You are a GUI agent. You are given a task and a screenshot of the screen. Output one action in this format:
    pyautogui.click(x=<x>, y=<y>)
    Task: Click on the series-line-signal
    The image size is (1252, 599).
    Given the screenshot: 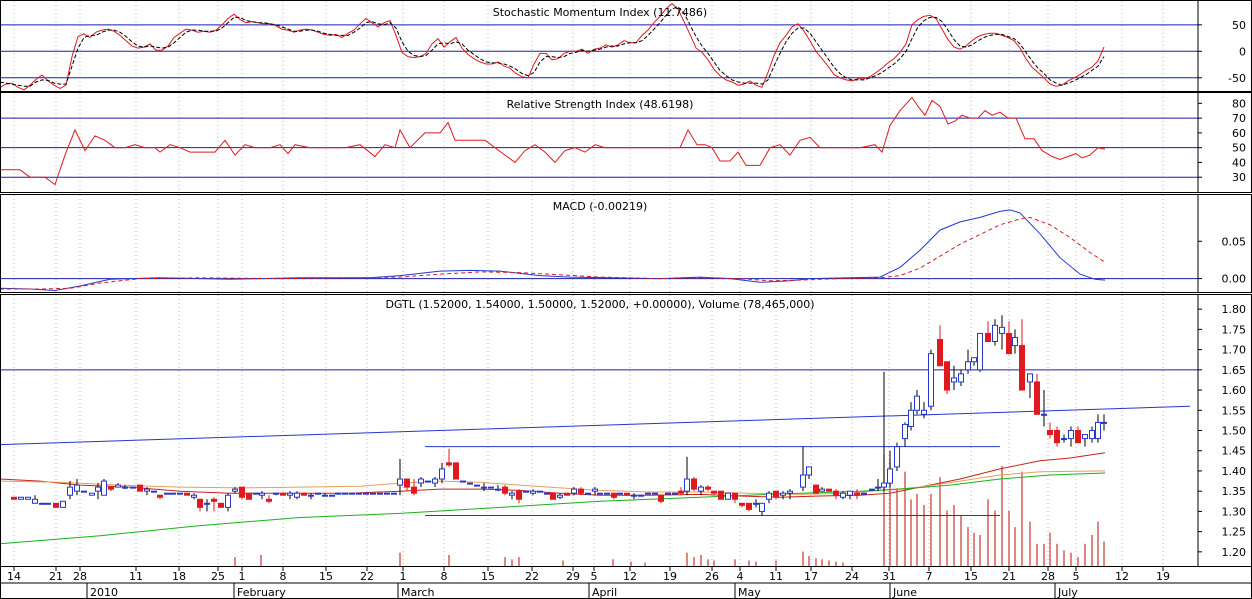 What is the action you would take?
    pyautogui.click(x=553, y=253)
    